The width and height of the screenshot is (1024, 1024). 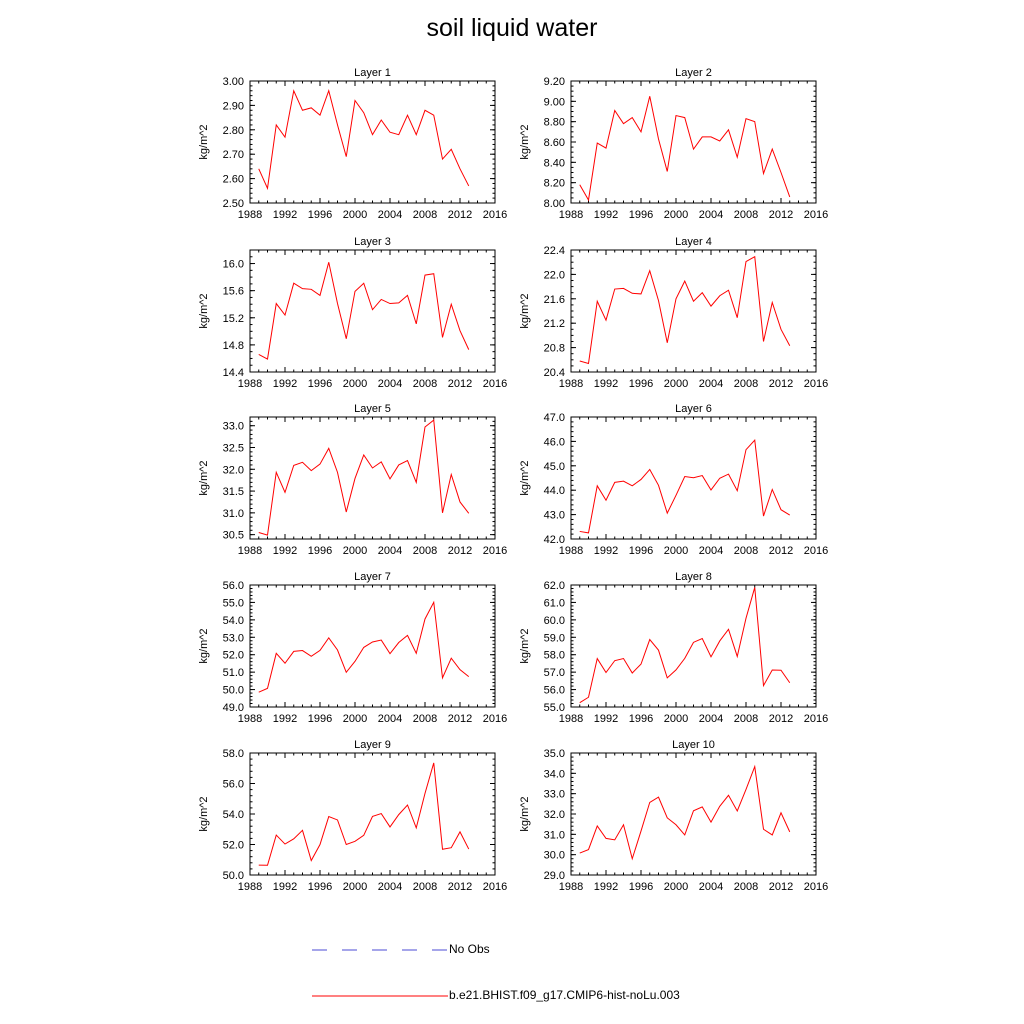 What do you see at coordinates (554, 754) in the screenshot?
I see `y-tick-label: 35.0` at bounding box center [554, 754].